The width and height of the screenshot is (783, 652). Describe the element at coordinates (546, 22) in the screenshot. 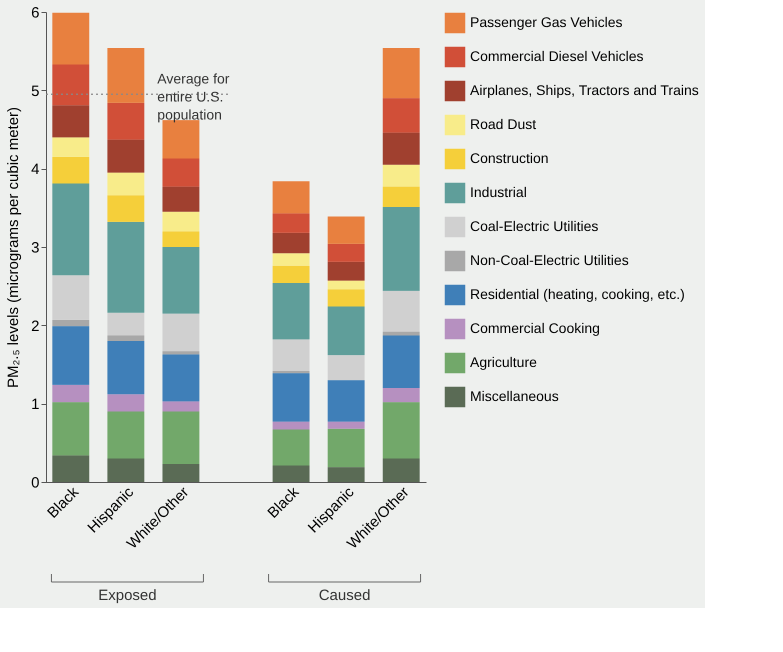

I see `legend-label: Passenger Gas Vehicles` at that location.